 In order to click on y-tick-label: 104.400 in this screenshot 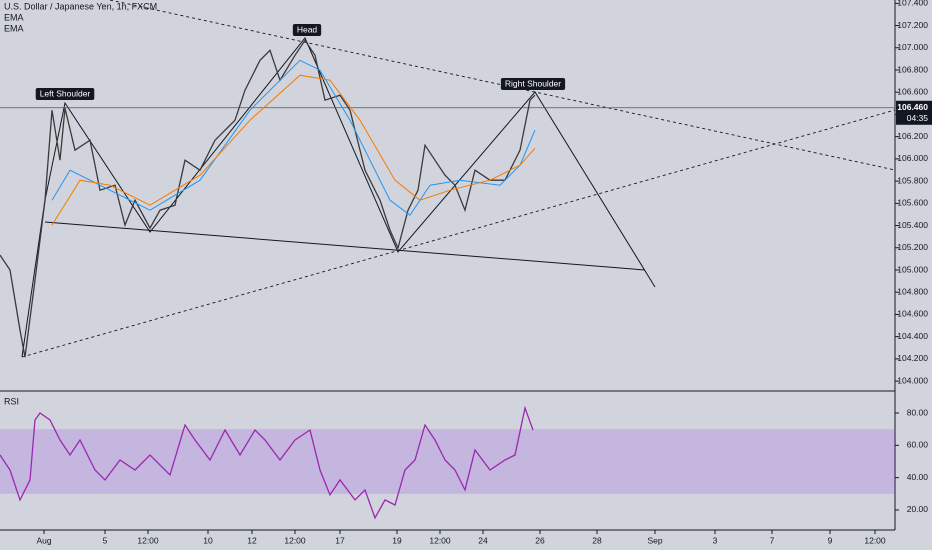, I will do `click(912, 336)`.